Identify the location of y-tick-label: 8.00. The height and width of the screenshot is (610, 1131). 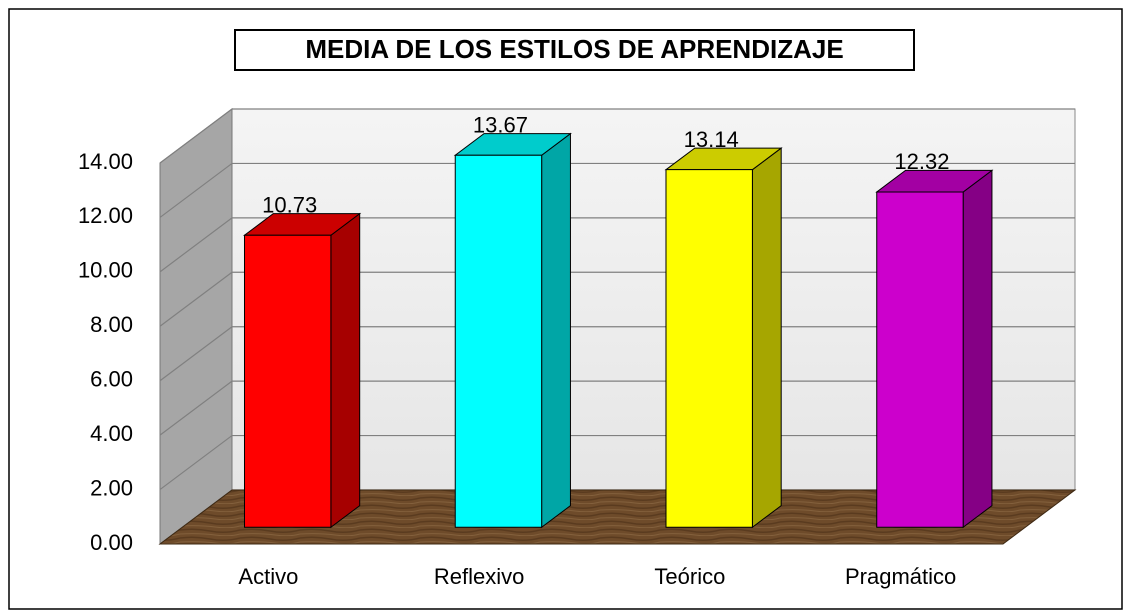
(111, 324).